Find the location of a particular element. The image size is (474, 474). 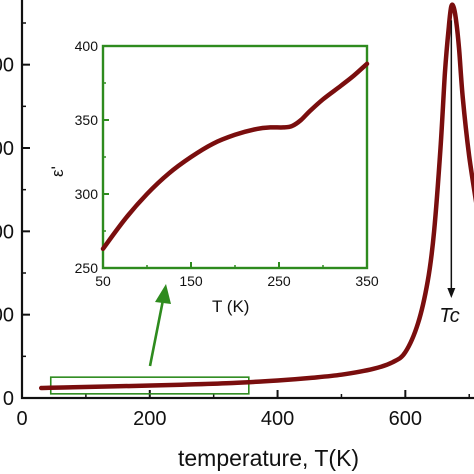

inset-x-tick-label: 50 is located at coordinates (103, 281).